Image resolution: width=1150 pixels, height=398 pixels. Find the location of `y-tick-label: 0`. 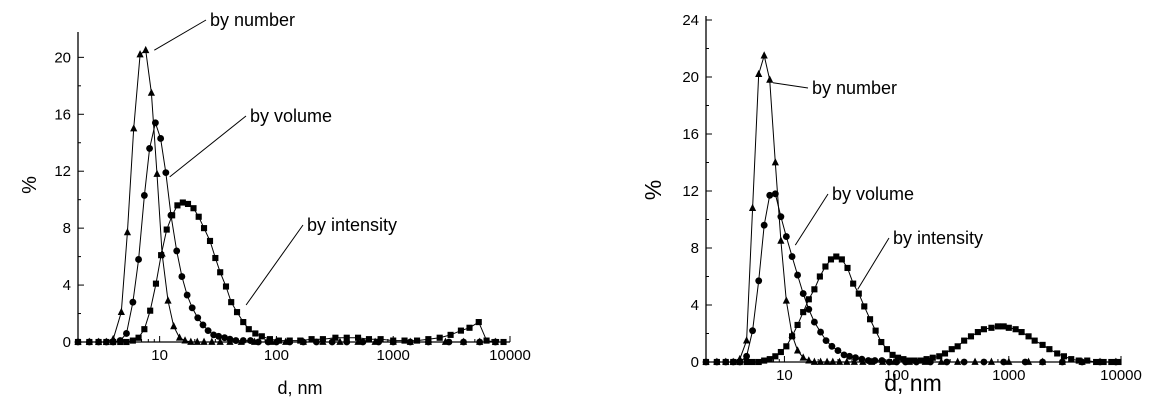

y-tick-label: 0 is located at coordinates (67, 342).